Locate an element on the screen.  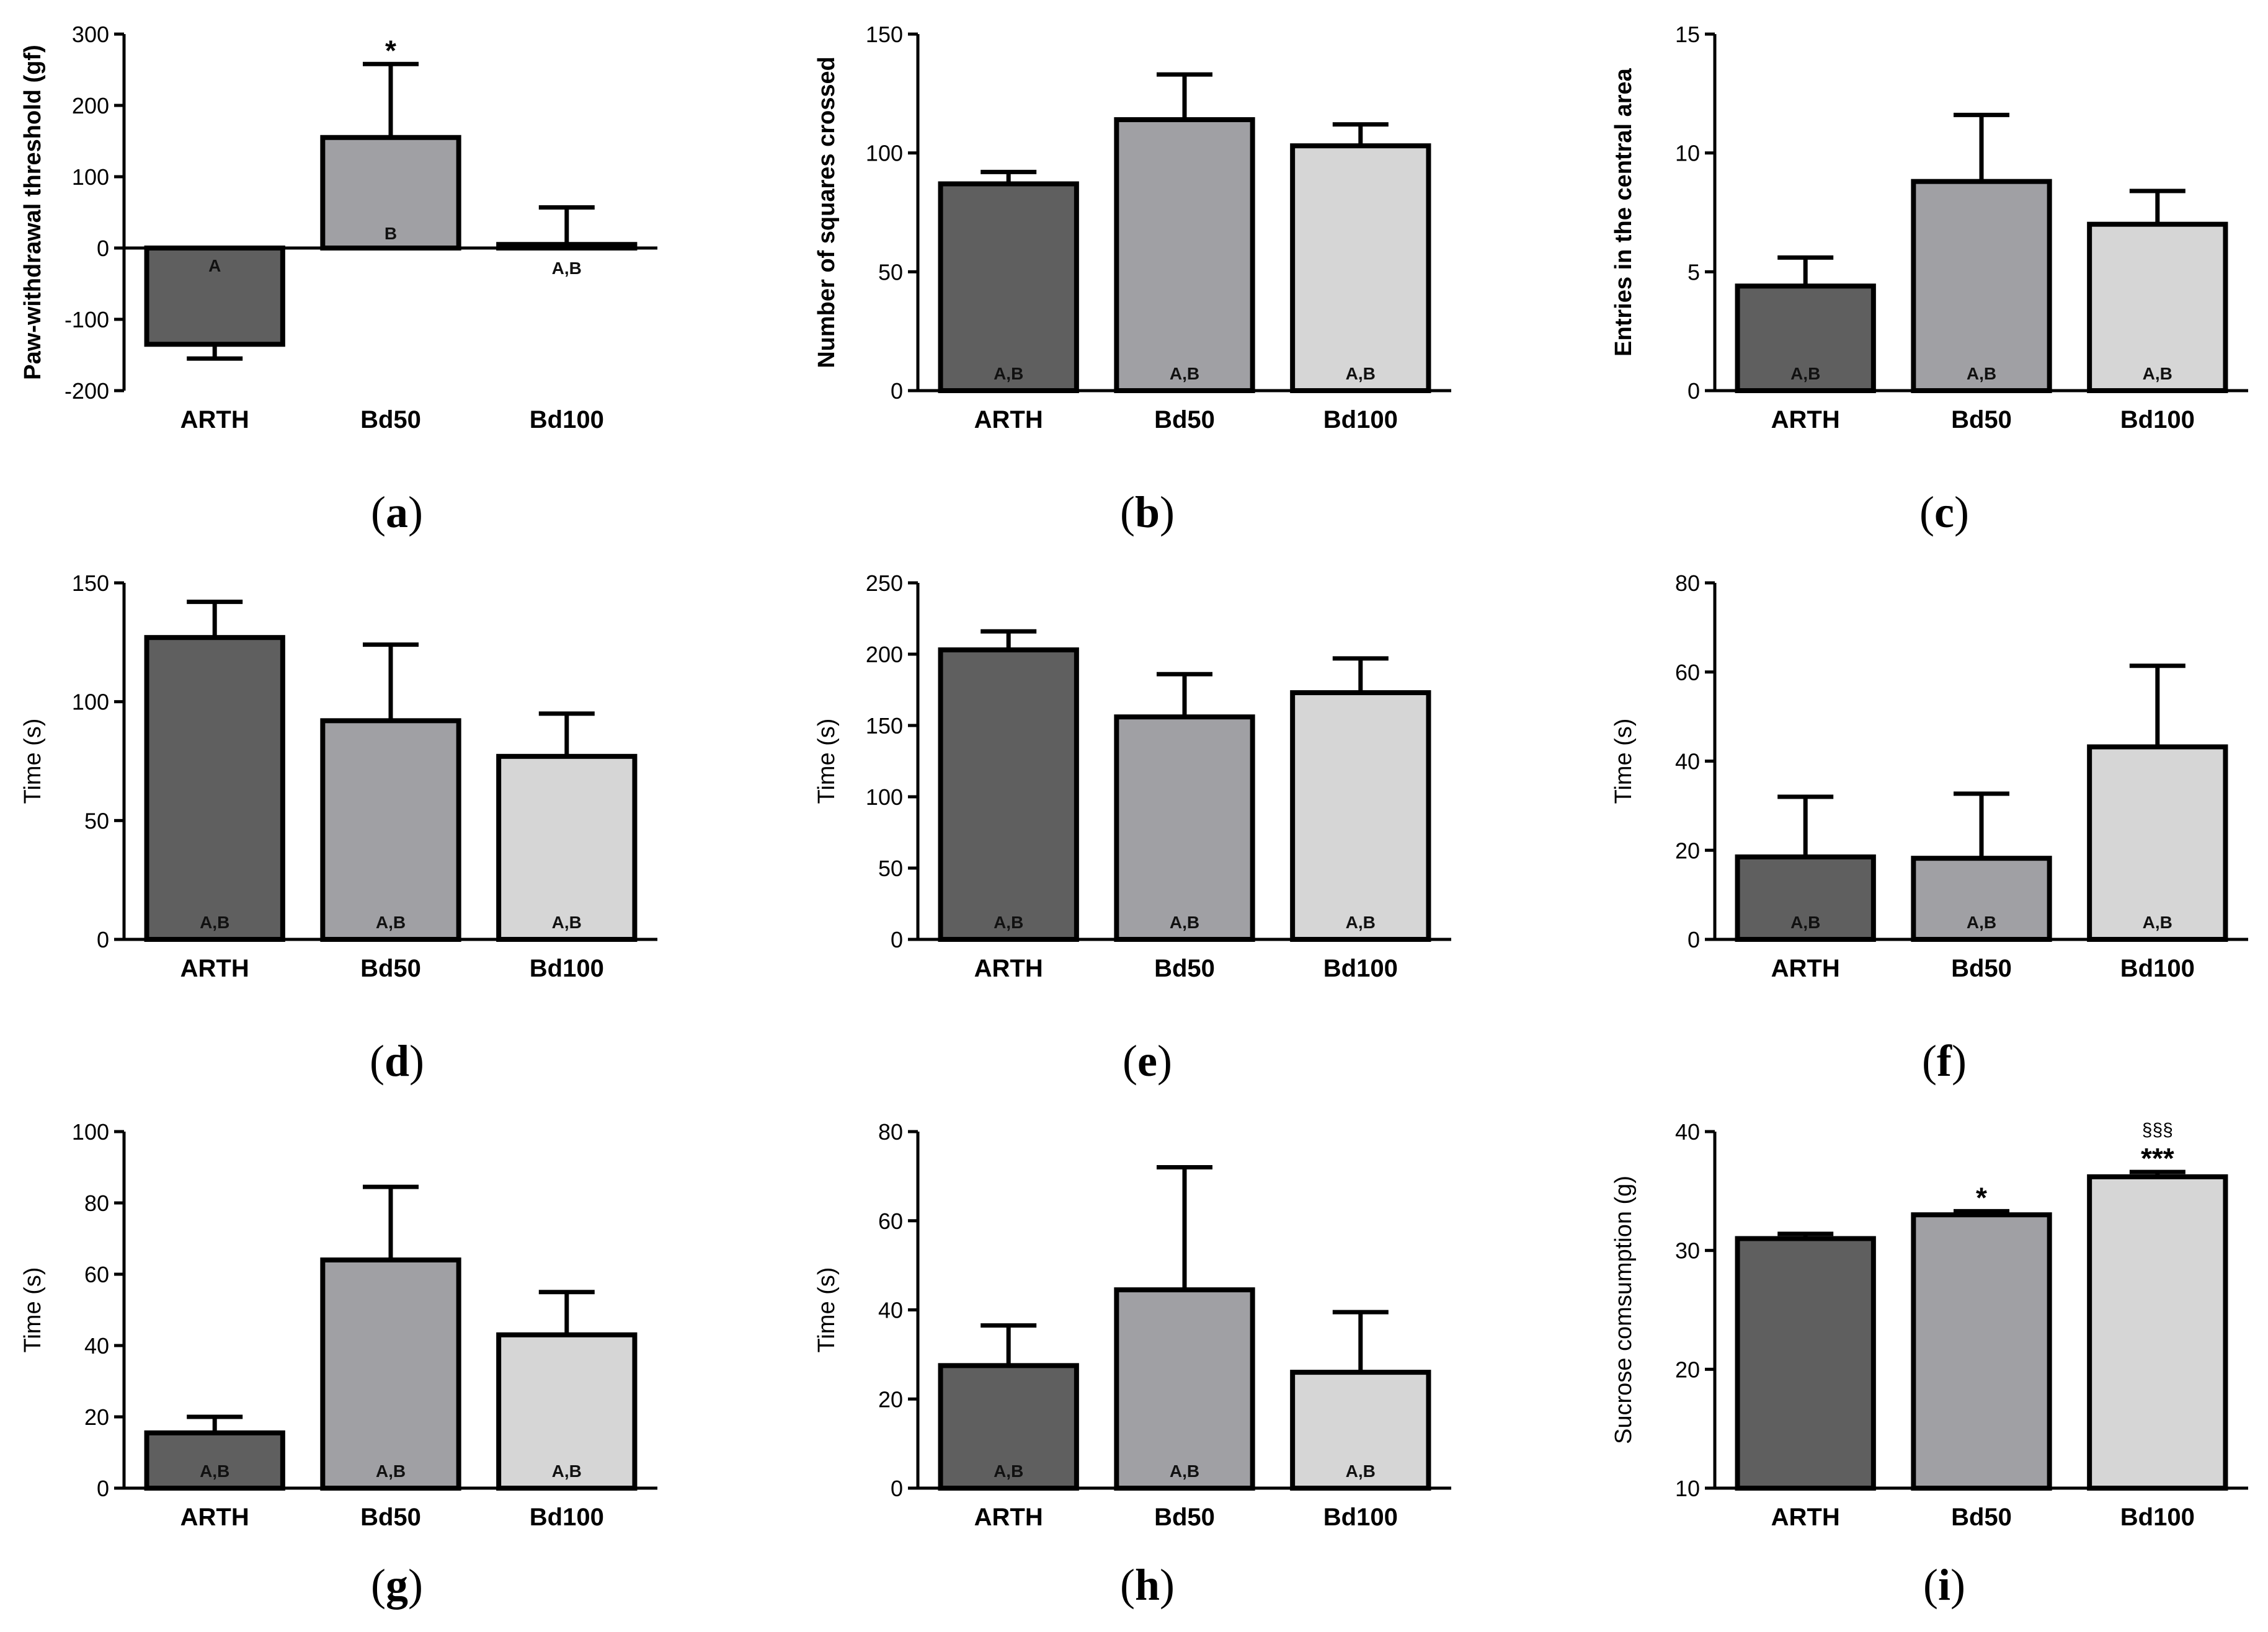
y-axis-label: Paw-withdrawal threshold (gf) is located at coordinates (33, 212).